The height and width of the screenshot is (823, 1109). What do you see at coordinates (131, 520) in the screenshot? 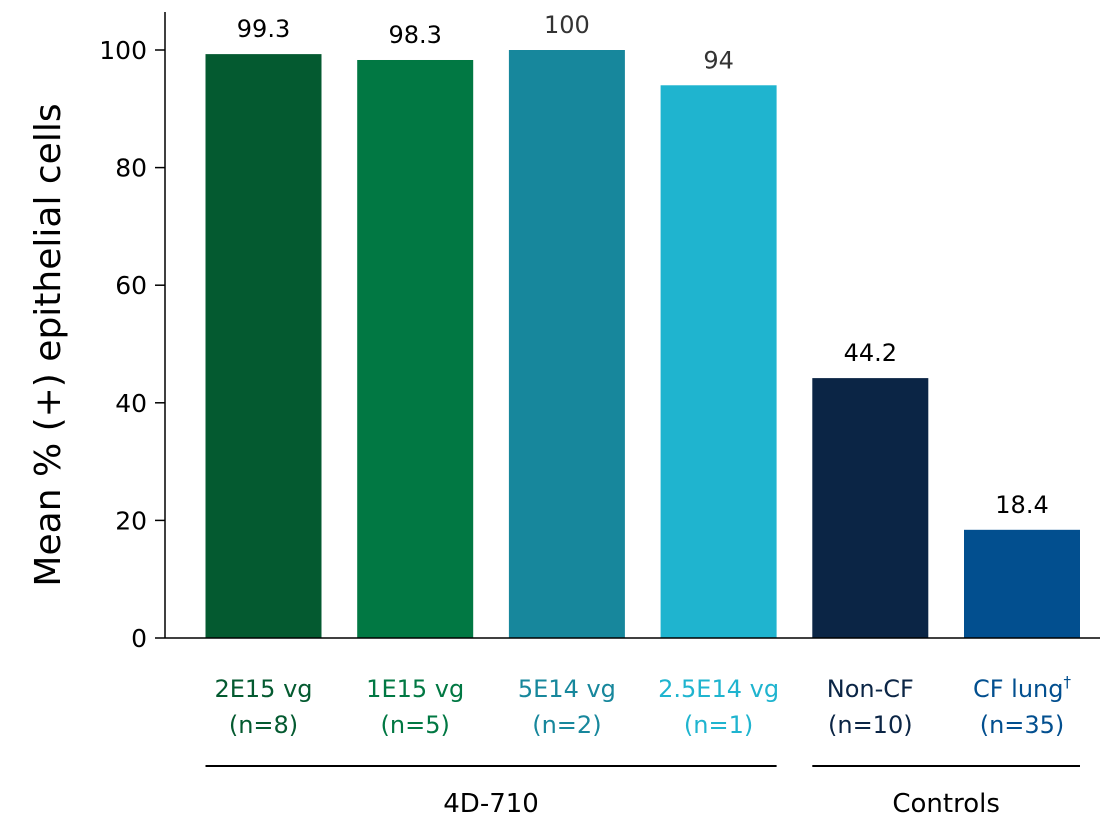
I see `y-tick-label: 20` at bounding box center [131, 520].